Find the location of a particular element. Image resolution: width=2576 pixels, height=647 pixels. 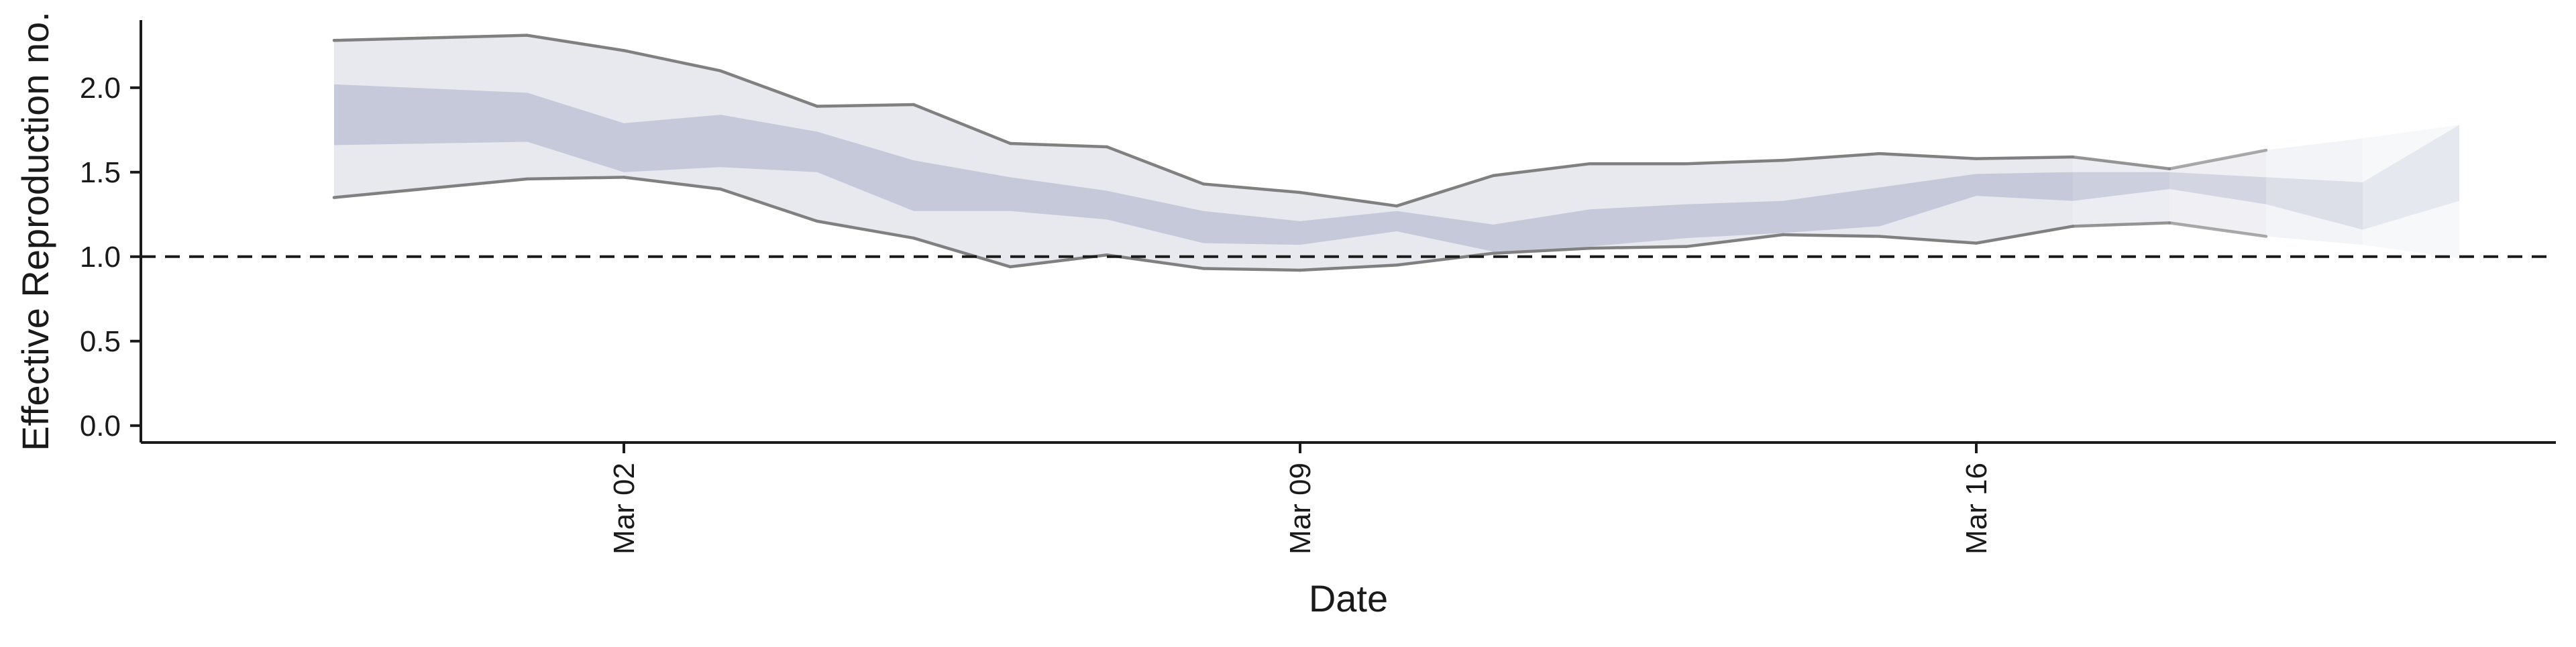

y-axis-title: Effective Reproduction no. is located at coordinates (35, 231).